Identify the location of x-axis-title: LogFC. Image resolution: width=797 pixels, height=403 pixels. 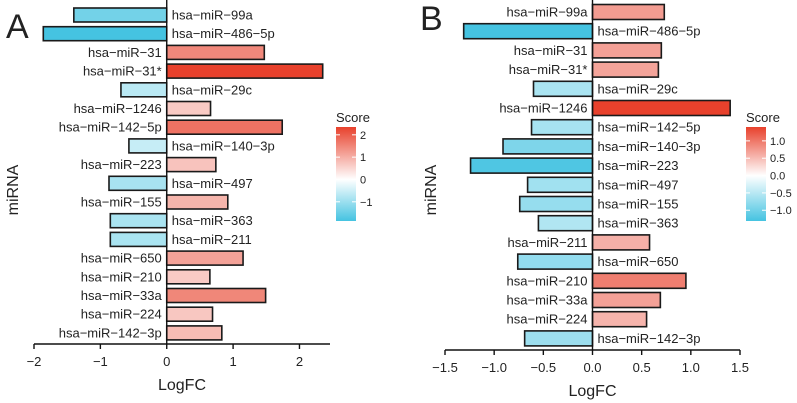
(592, 391).